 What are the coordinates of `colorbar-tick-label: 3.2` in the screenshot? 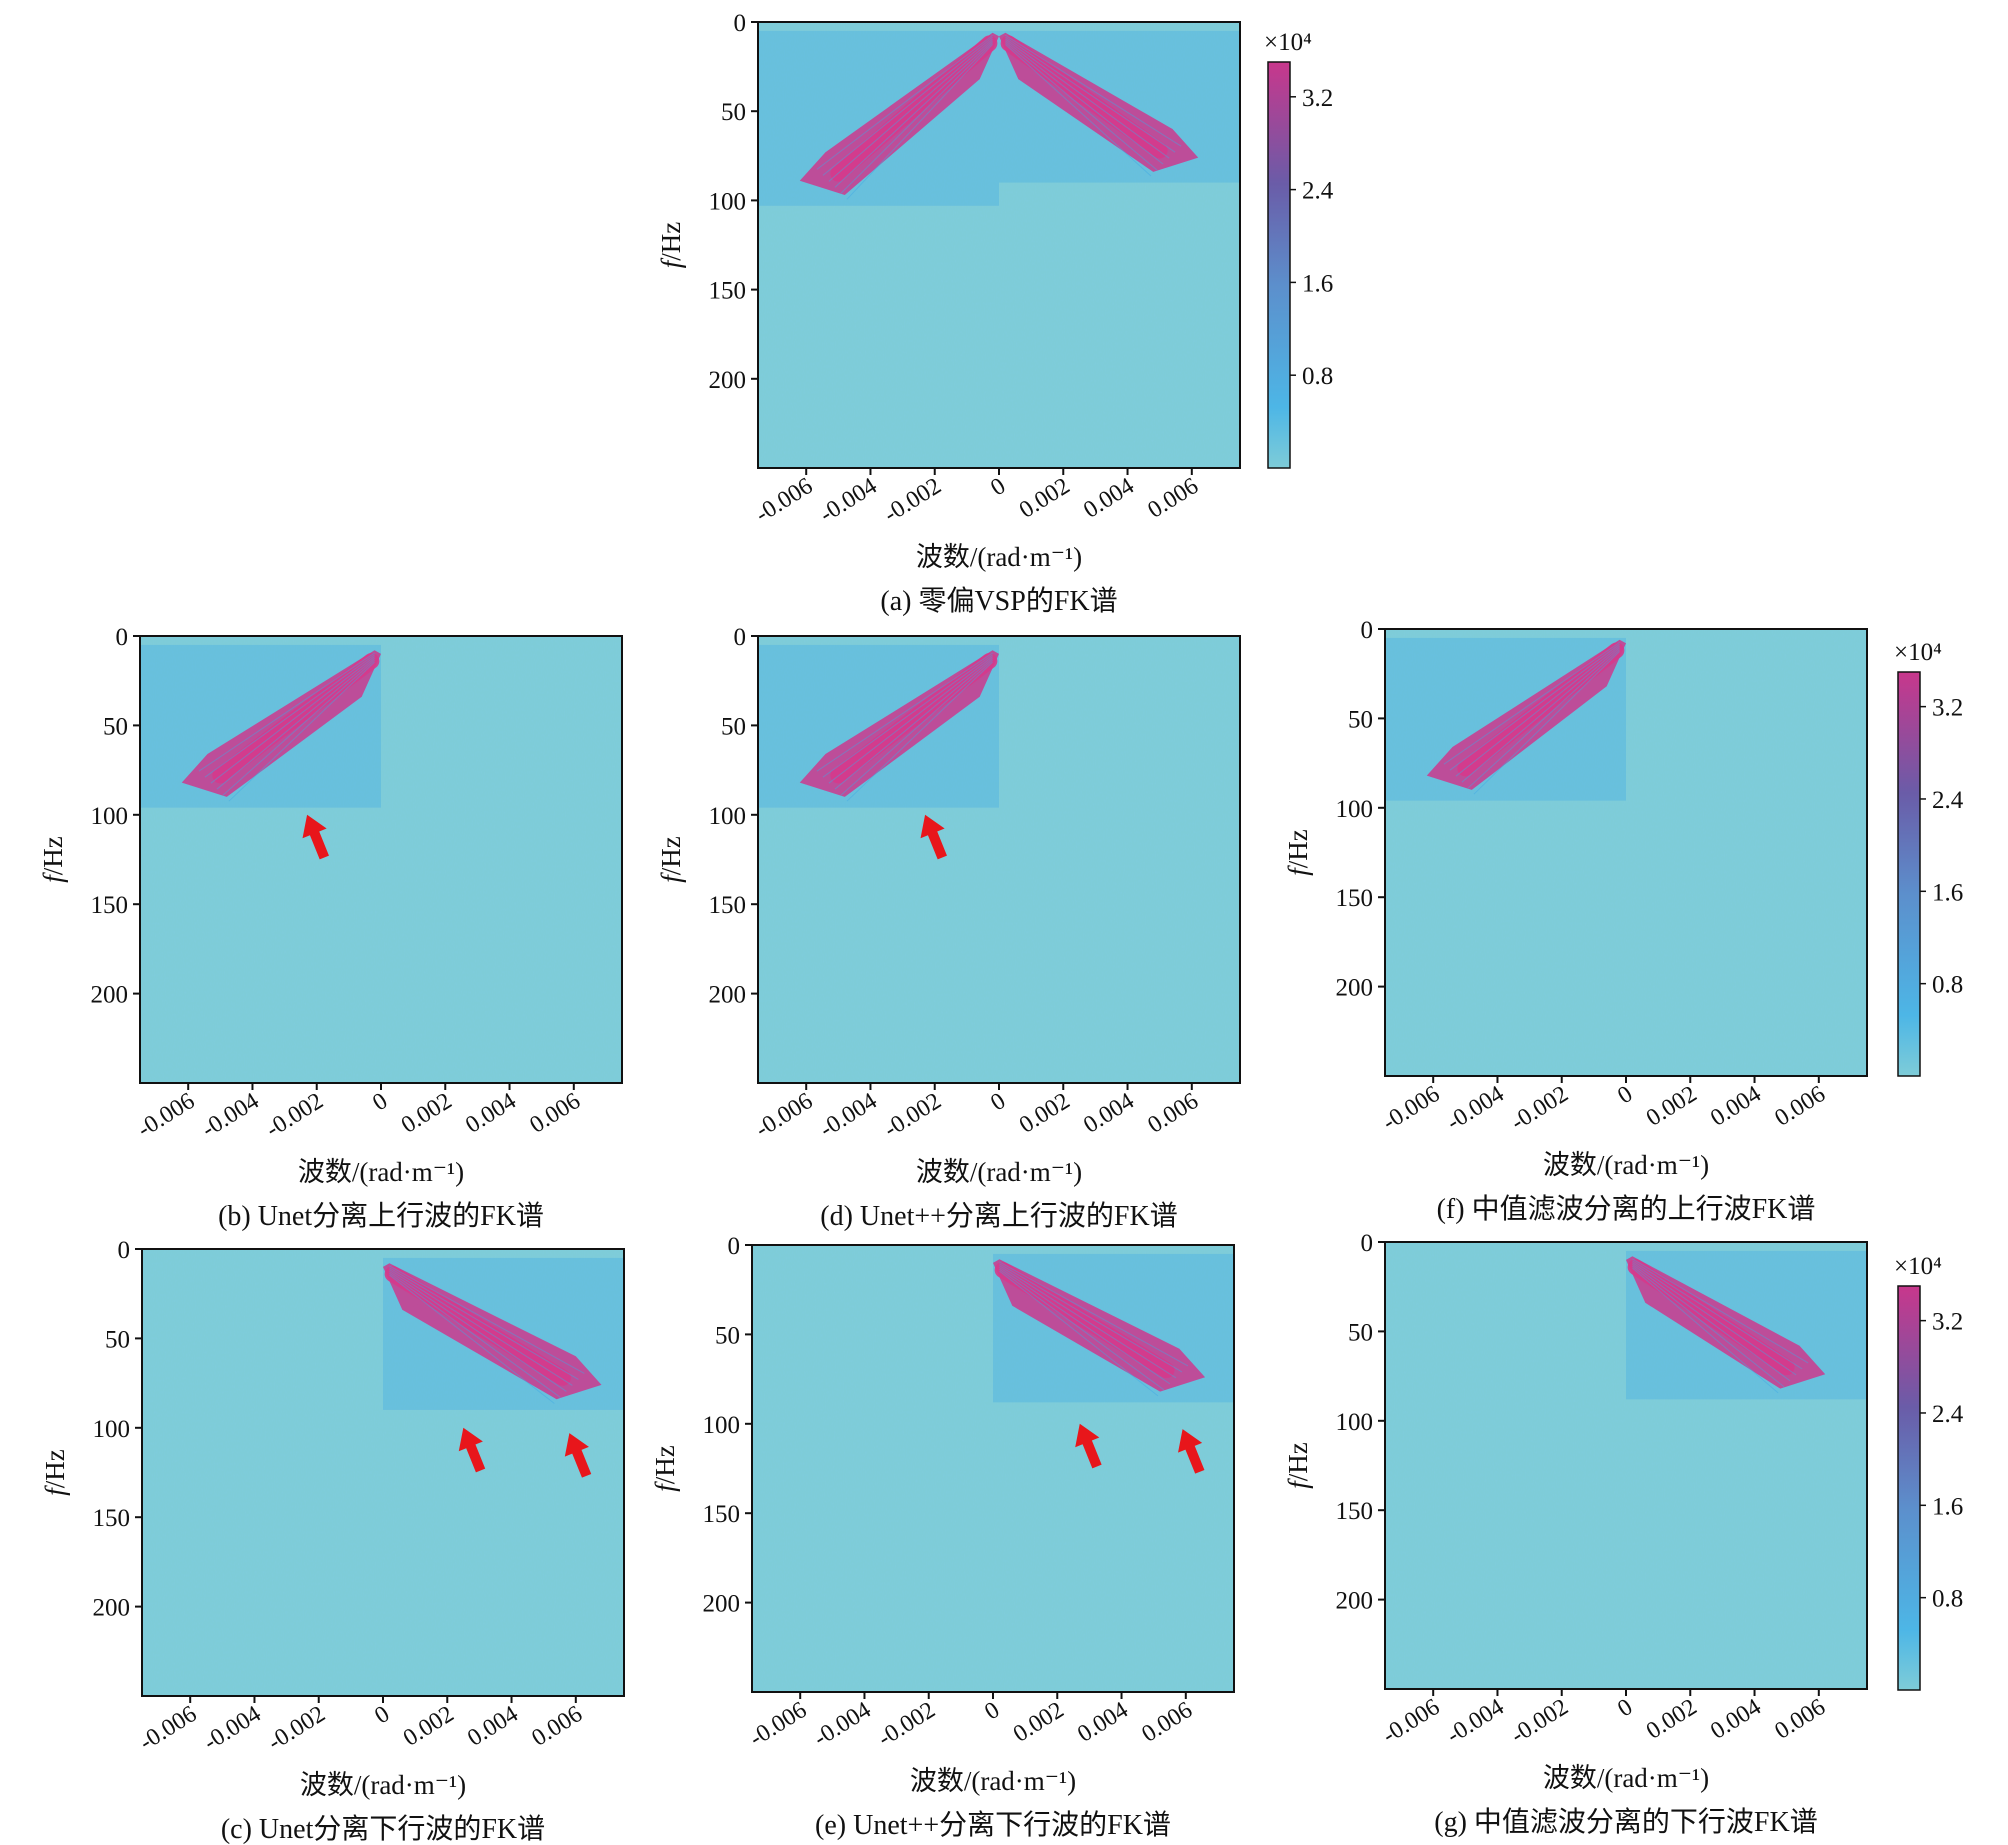 It's located at (1947, 708).